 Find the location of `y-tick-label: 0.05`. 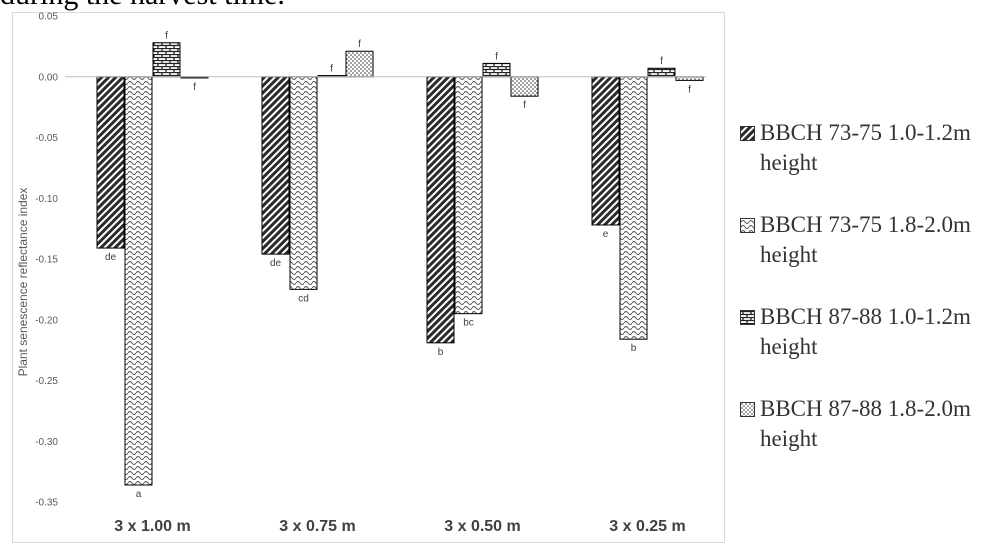

y-tick-label: 0.05 is located at coordinates (49, 17).